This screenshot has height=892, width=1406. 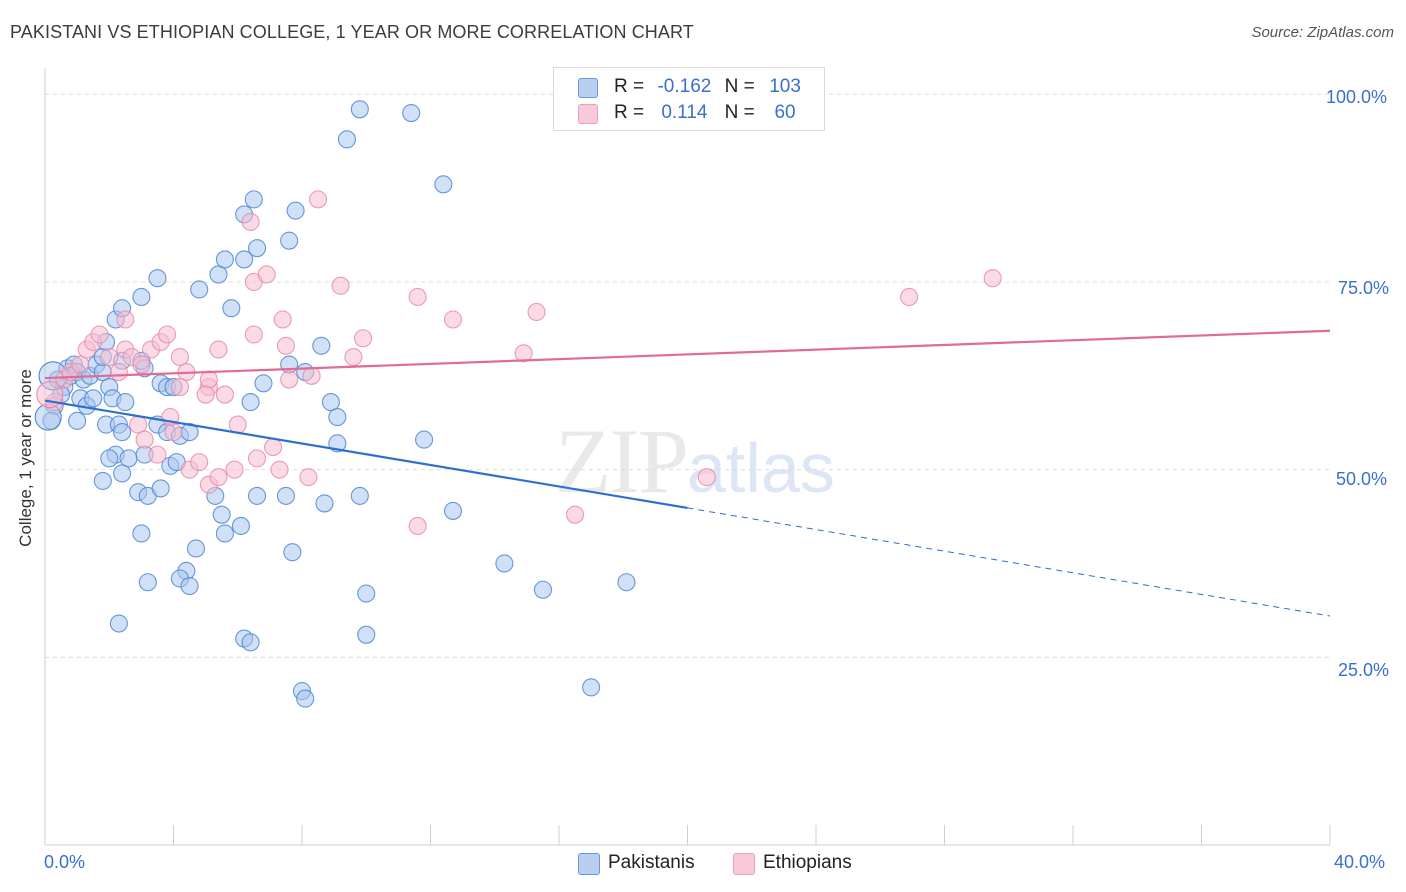 I want to click on r-value-pakistanis: -0.162, so click(x=684, y=86).